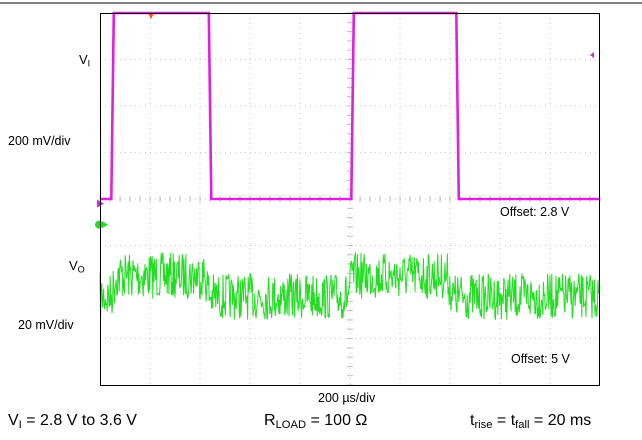  What do you see at coordinates (151, 16) in the screenshot?
I see `trigger-marker` at bounding box center [151, 16].